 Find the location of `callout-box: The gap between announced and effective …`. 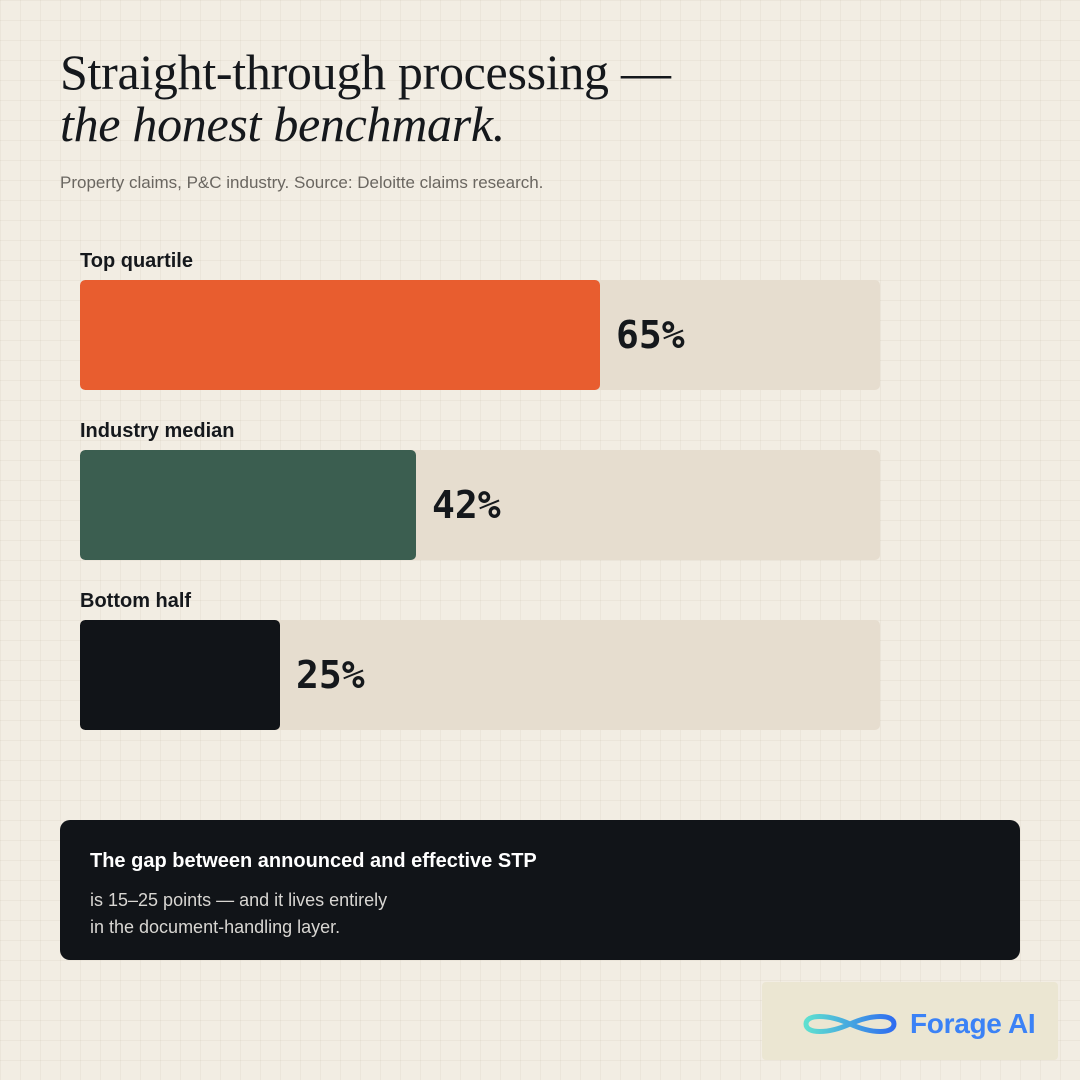

callout-box: The gap between announced and effective … is located at coordinates (540, 890).